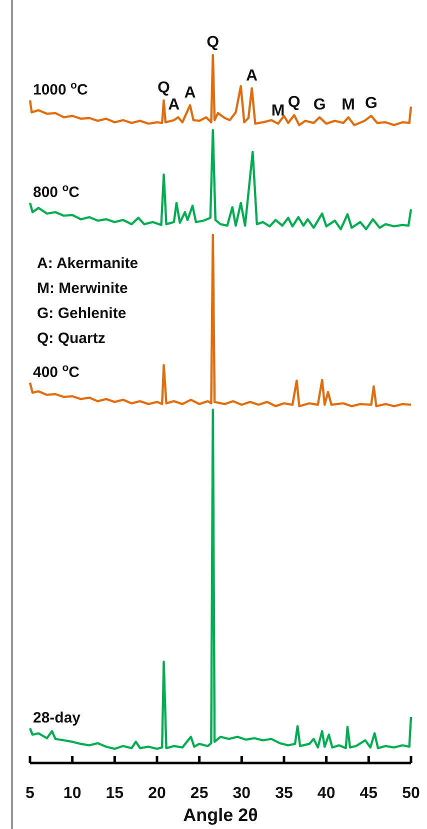 The width and height of the screenshot is (427, 829). I want to click on x-tick-label: 20, so click(157, 793).